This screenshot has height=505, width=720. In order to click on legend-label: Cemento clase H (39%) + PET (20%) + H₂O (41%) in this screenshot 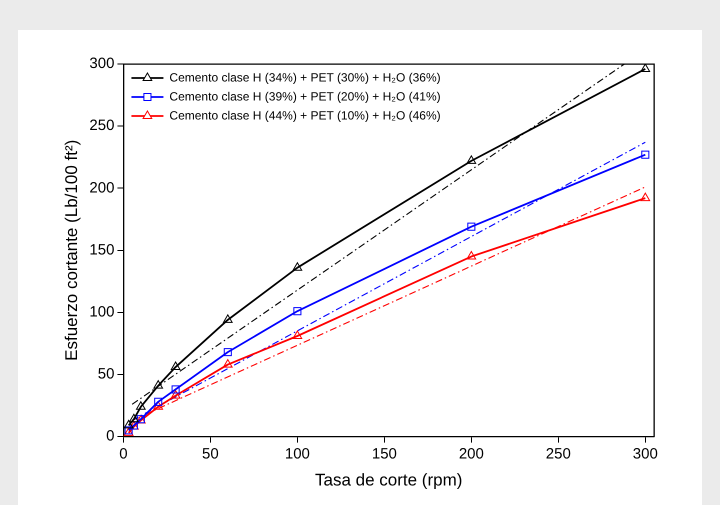, I will do `click(305, 96)`.